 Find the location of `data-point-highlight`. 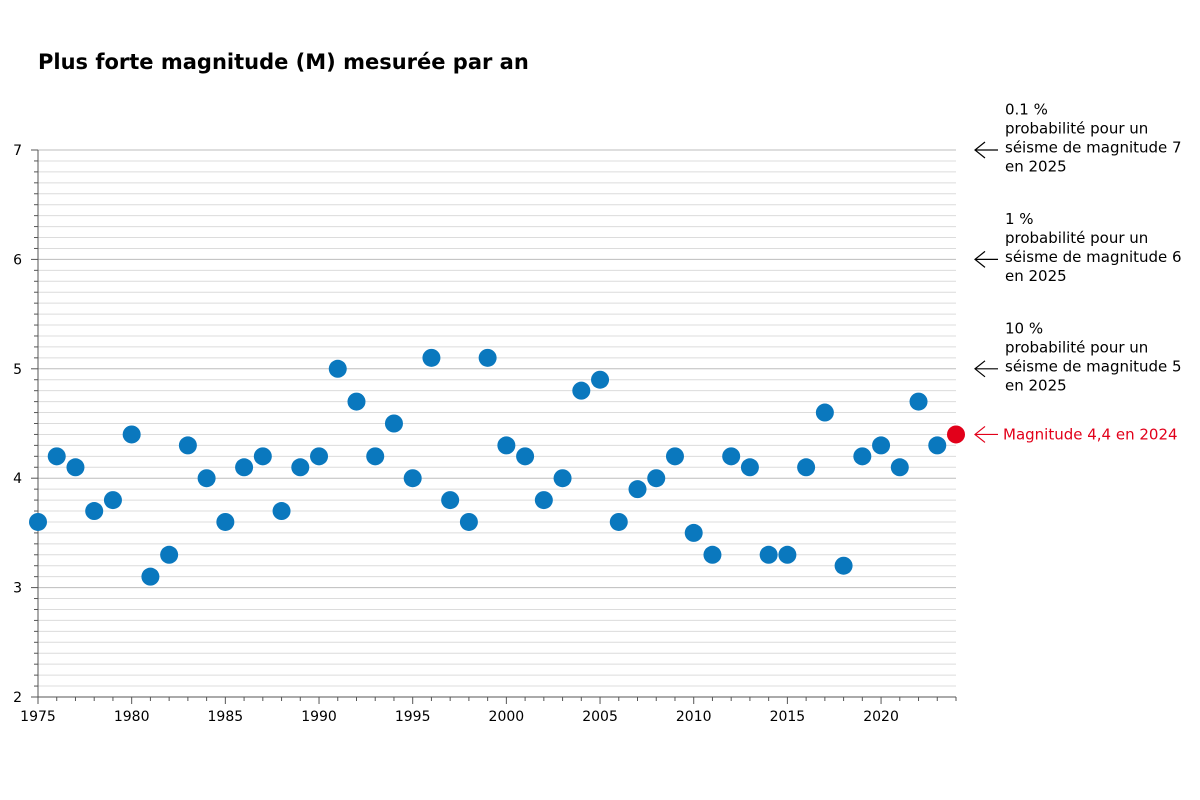

data-point-highlight is located at coordinates (956, 434).